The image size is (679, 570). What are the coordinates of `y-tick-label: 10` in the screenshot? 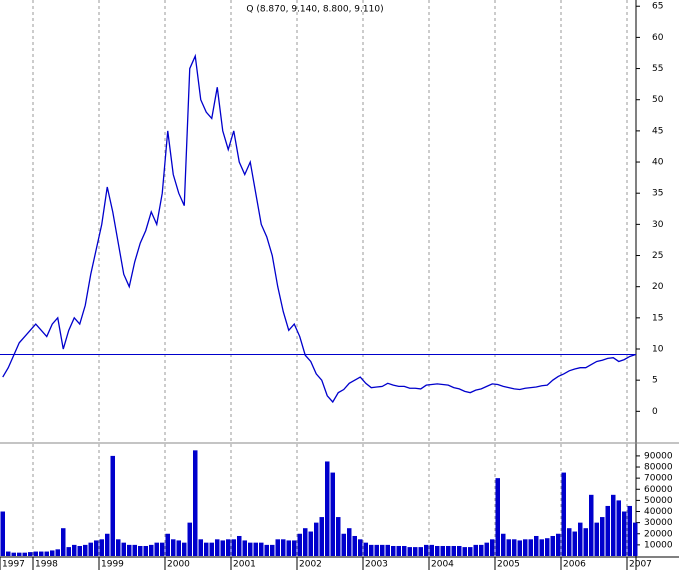 It's located at (658, 350).